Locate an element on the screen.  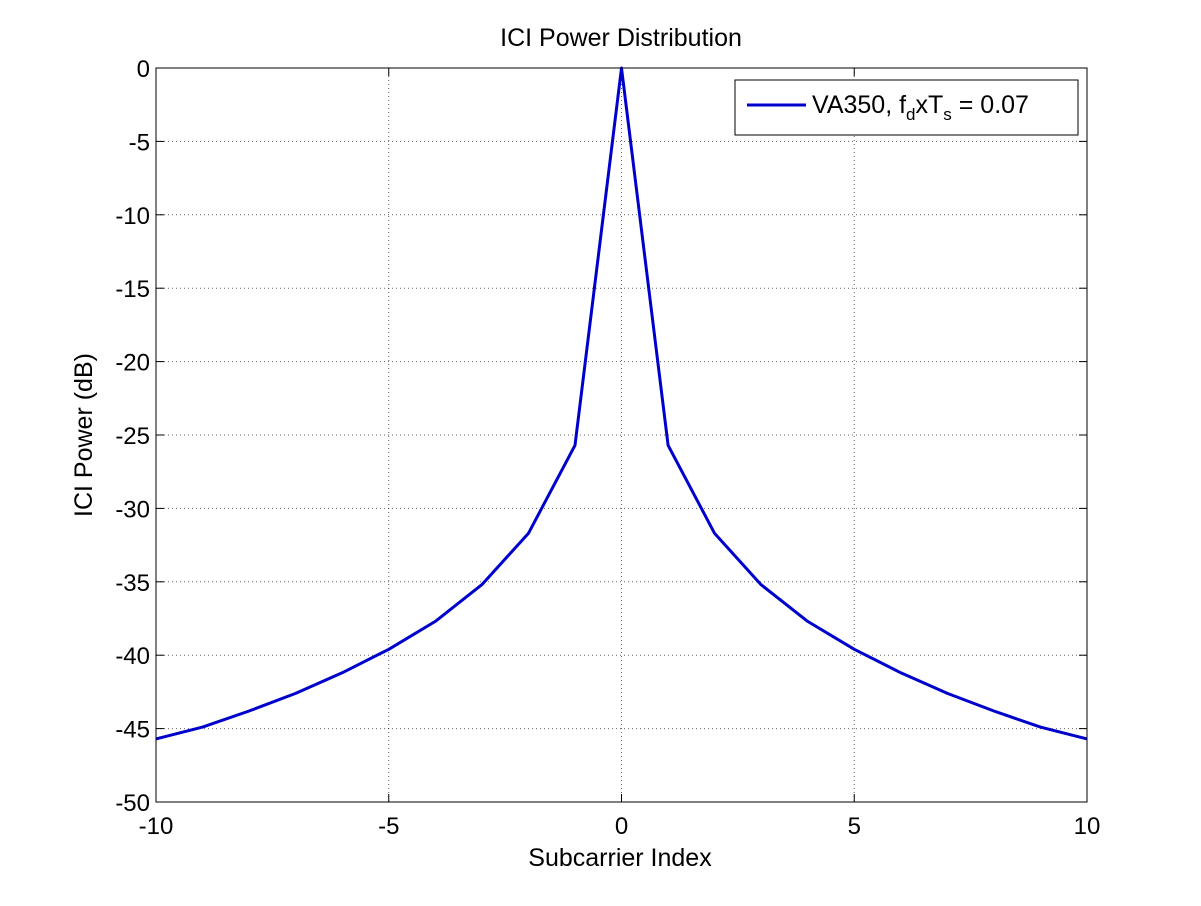
y-tick-label: -10 is located at coordinates (132, 216).